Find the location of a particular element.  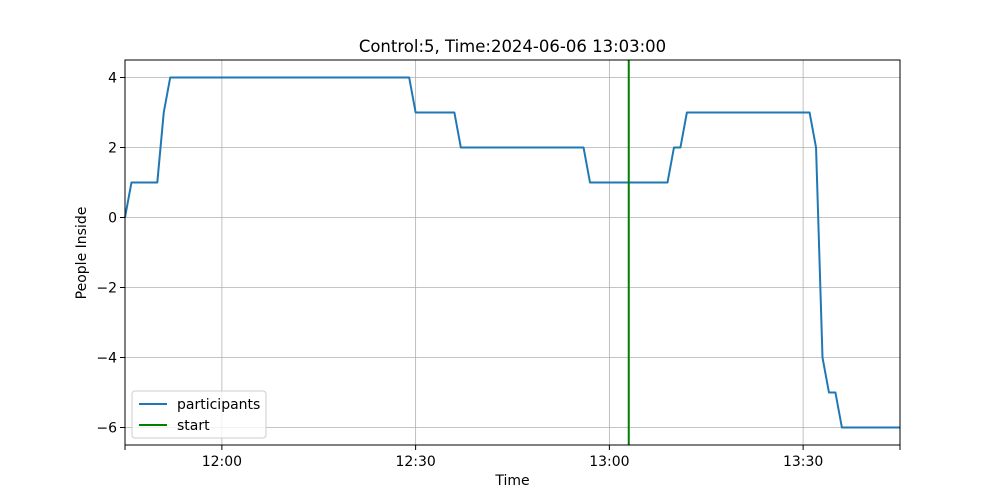

x-tick-label: 13:30 is located at coordinates (803, 462).